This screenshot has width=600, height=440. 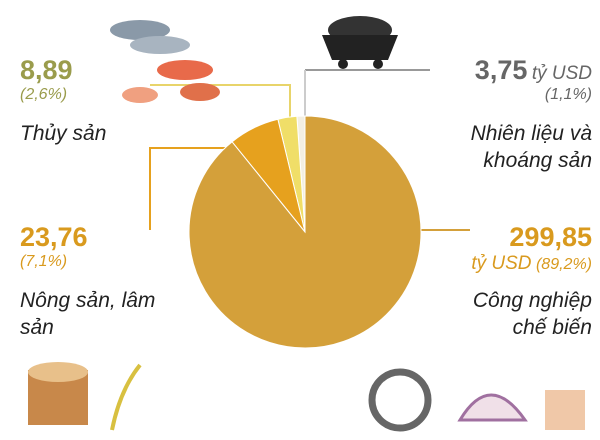 What do you see at coordinates (105, 237) in the screenshot?
I see `value-line: 23,76` at bounding box center [105, 237].